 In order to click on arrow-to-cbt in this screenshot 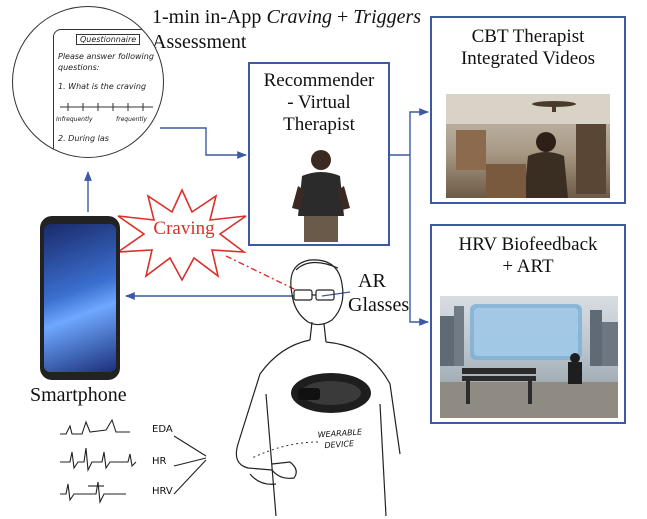, I will do `click(419, 131)`.